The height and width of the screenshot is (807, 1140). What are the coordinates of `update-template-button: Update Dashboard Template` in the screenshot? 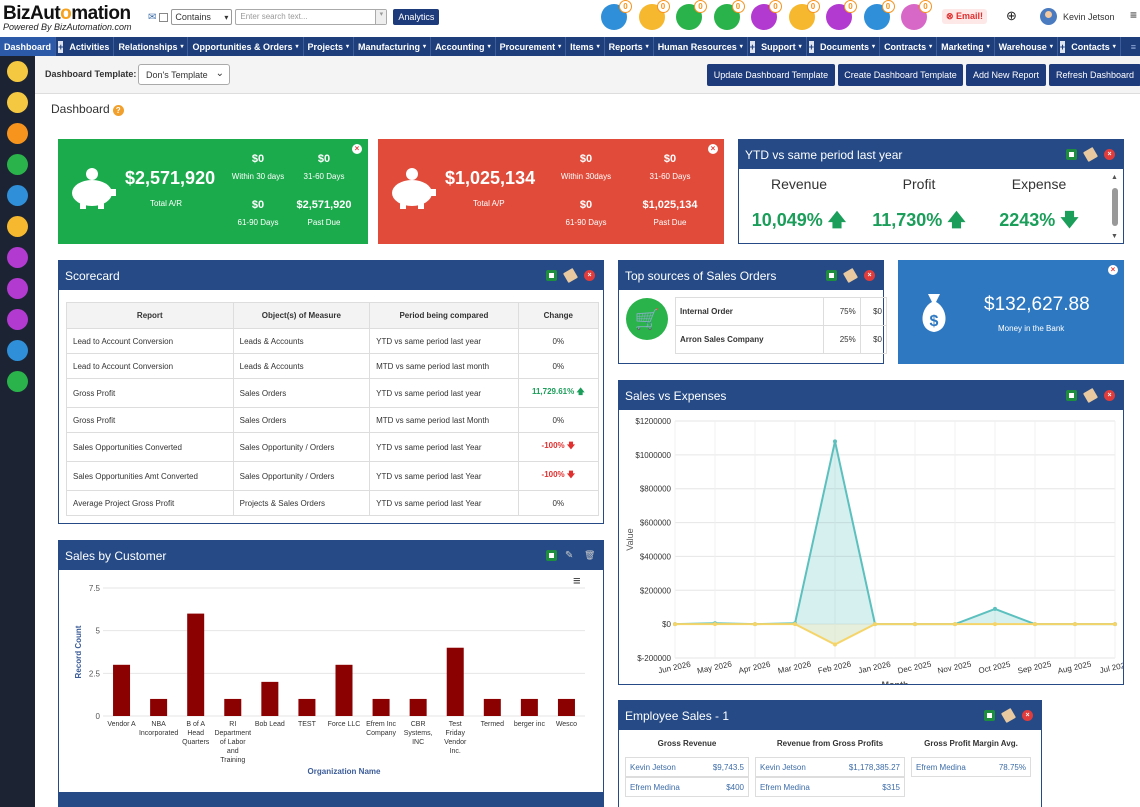 It's located at (771, 75).